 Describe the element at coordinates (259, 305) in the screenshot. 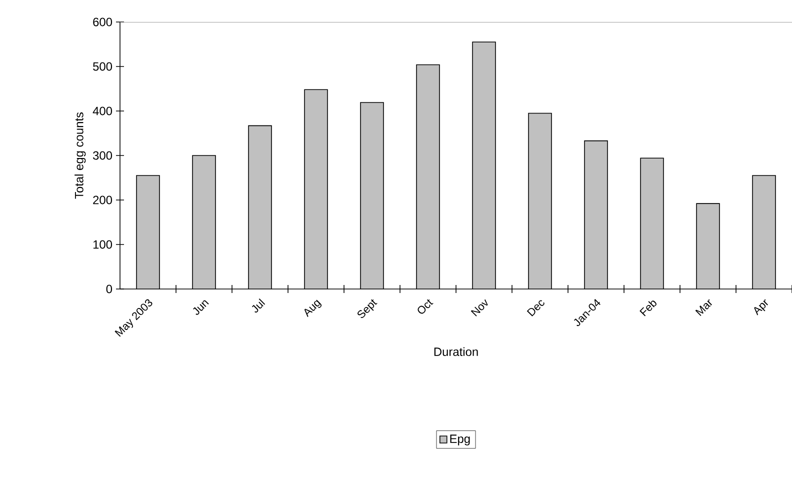

I see `x-tick-label: Jul` at that location.